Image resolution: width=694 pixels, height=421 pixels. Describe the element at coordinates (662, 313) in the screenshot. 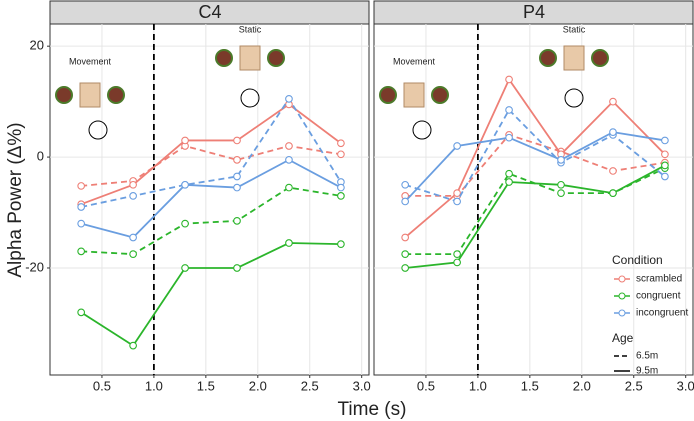

I see `legend-label: incongruent` at that location.